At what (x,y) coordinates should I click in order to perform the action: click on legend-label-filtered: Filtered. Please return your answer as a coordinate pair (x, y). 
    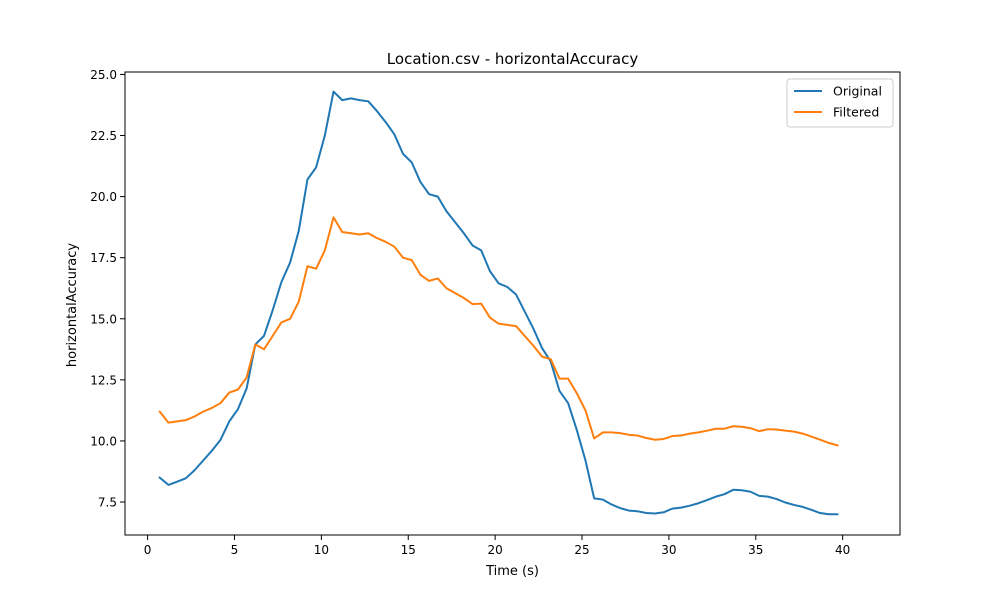
    Looking at the image, I should click on (856, 112).